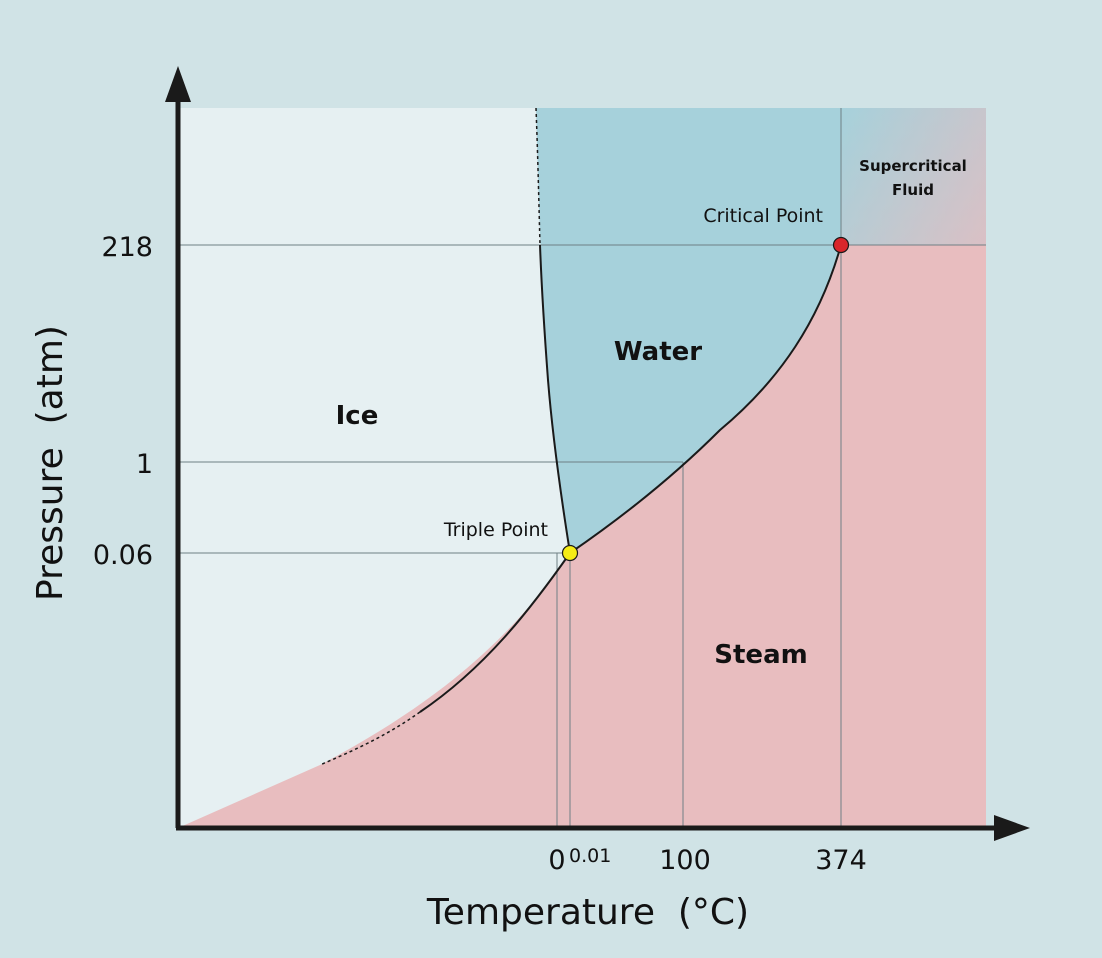 The height and width of the screenshot is (958, 1102). I want to click on x-axis-arrow, so click(1012, 828).